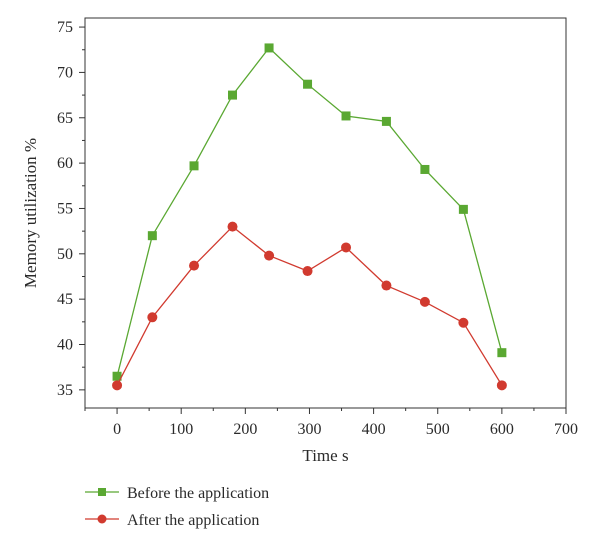 The image size is (600, 550). I want to click on y-tick-label: 60, so click(65, 163).